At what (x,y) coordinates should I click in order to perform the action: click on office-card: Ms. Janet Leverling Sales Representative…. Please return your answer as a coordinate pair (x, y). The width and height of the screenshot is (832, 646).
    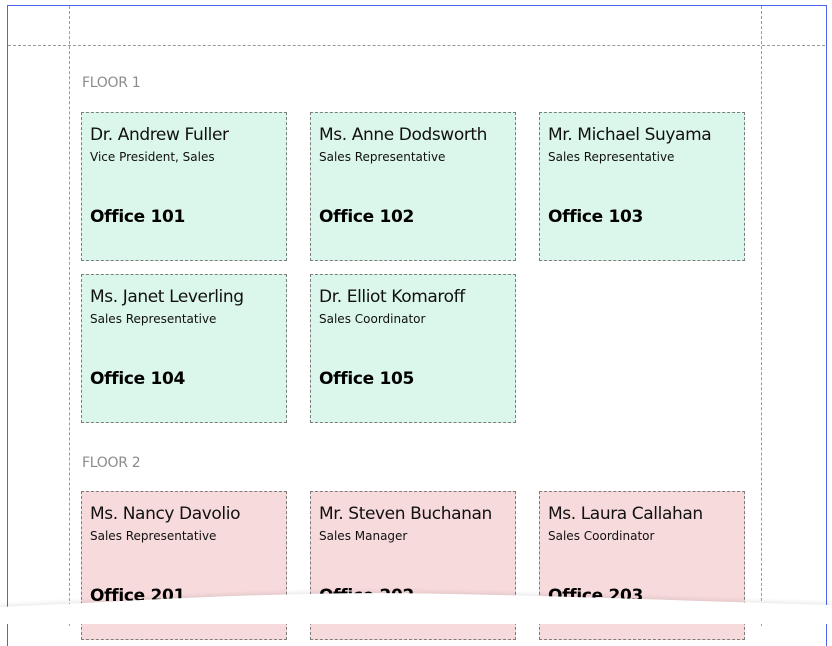
    Looking at the image, I should click on (184, 348).